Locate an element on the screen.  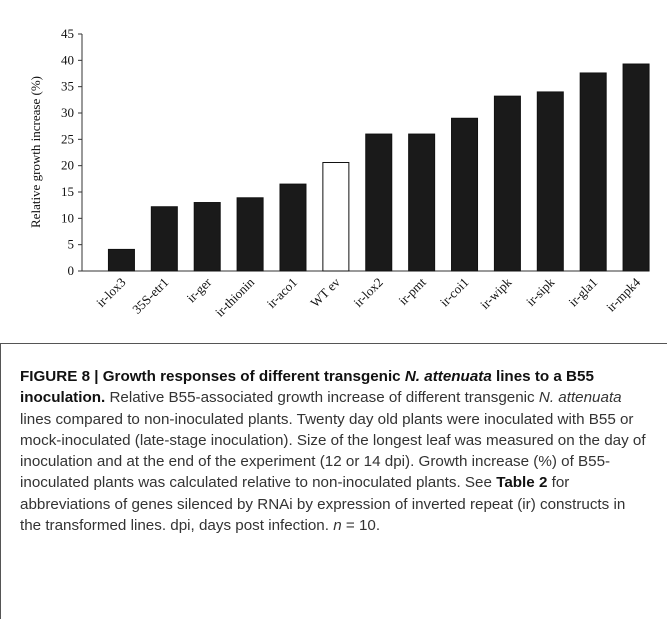
y-axis-label: Relative growth increase (%) is located at coordinates (35, 152).